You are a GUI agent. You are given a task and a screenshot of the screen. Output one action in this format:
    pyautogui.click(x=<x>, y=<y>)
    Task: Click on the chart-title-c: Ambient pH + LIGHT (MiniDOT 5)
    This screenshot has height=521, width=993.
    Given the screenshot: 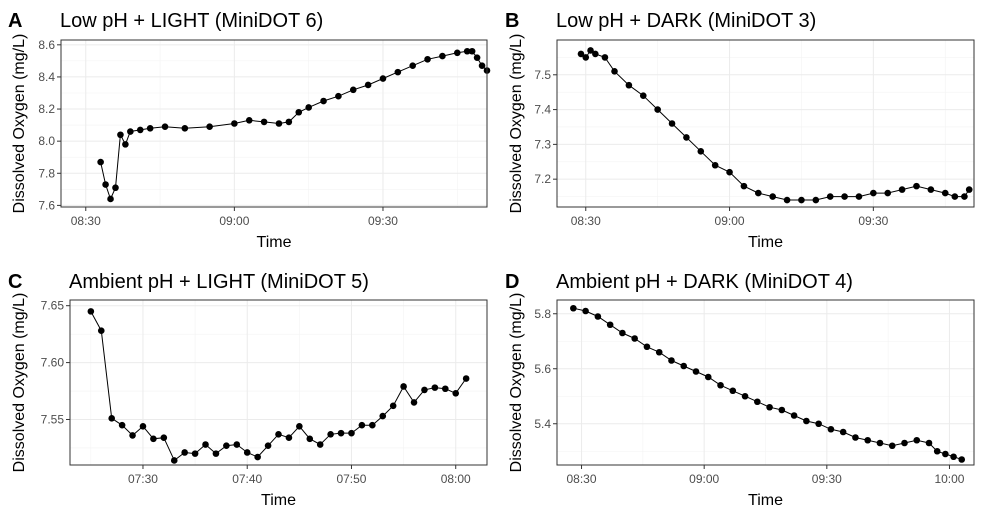 What is the action you would take?
    pyautogui.click(x=219, y=282)
    